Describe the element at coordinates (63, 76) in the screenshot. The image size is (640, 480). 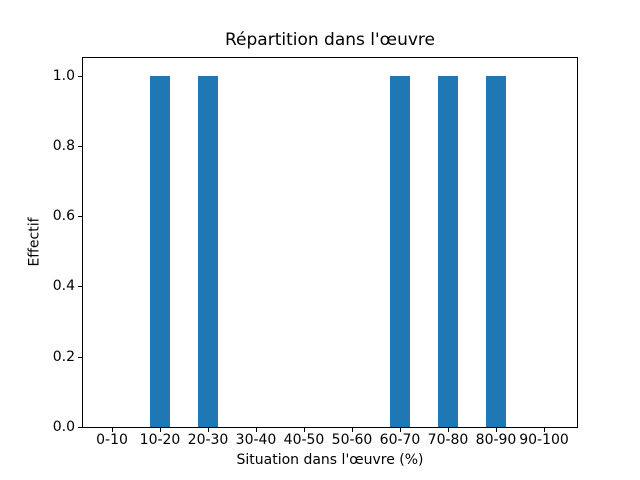
I see `y-tick-label-1.0: 1.0` at that location.